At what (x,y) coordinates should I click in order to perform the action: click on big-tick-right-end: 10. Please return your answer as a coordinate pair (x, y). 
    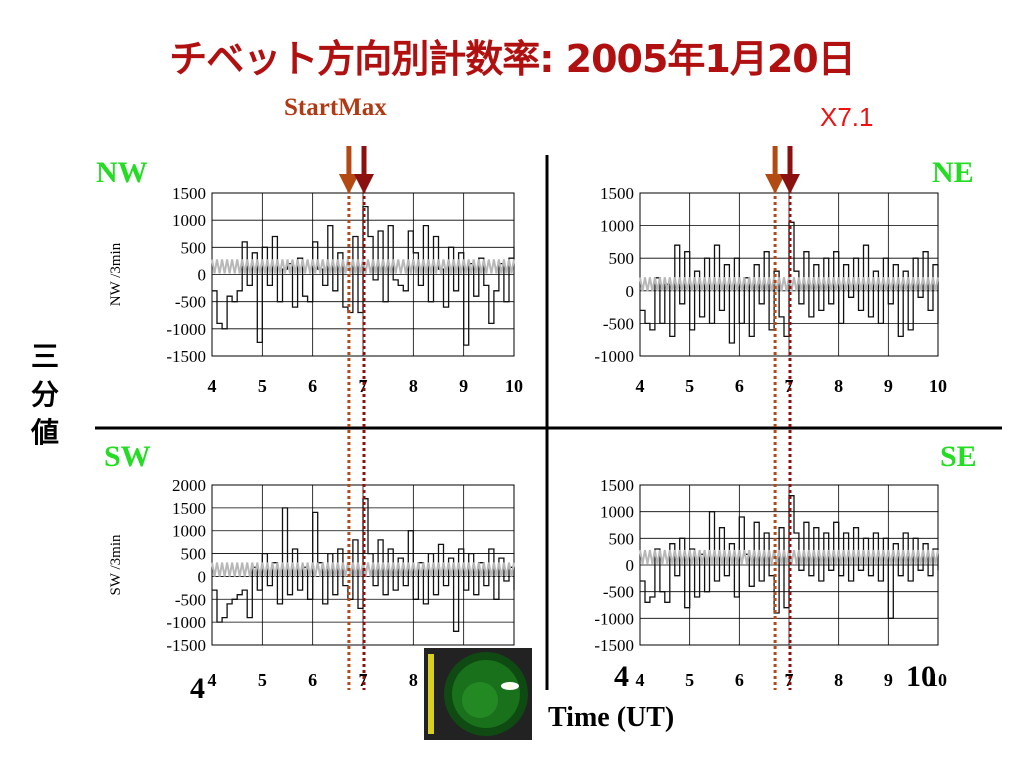
    Looking at the image, I should click on (921, 676).